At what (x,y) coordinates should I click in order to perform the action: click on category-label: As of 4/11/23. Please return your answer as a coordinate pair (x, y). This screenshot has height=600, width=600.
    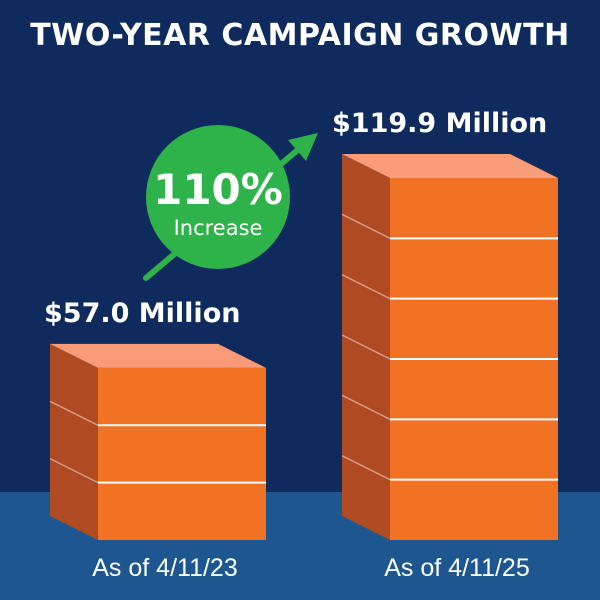
    Looking at the image, I should click on (164, 568).